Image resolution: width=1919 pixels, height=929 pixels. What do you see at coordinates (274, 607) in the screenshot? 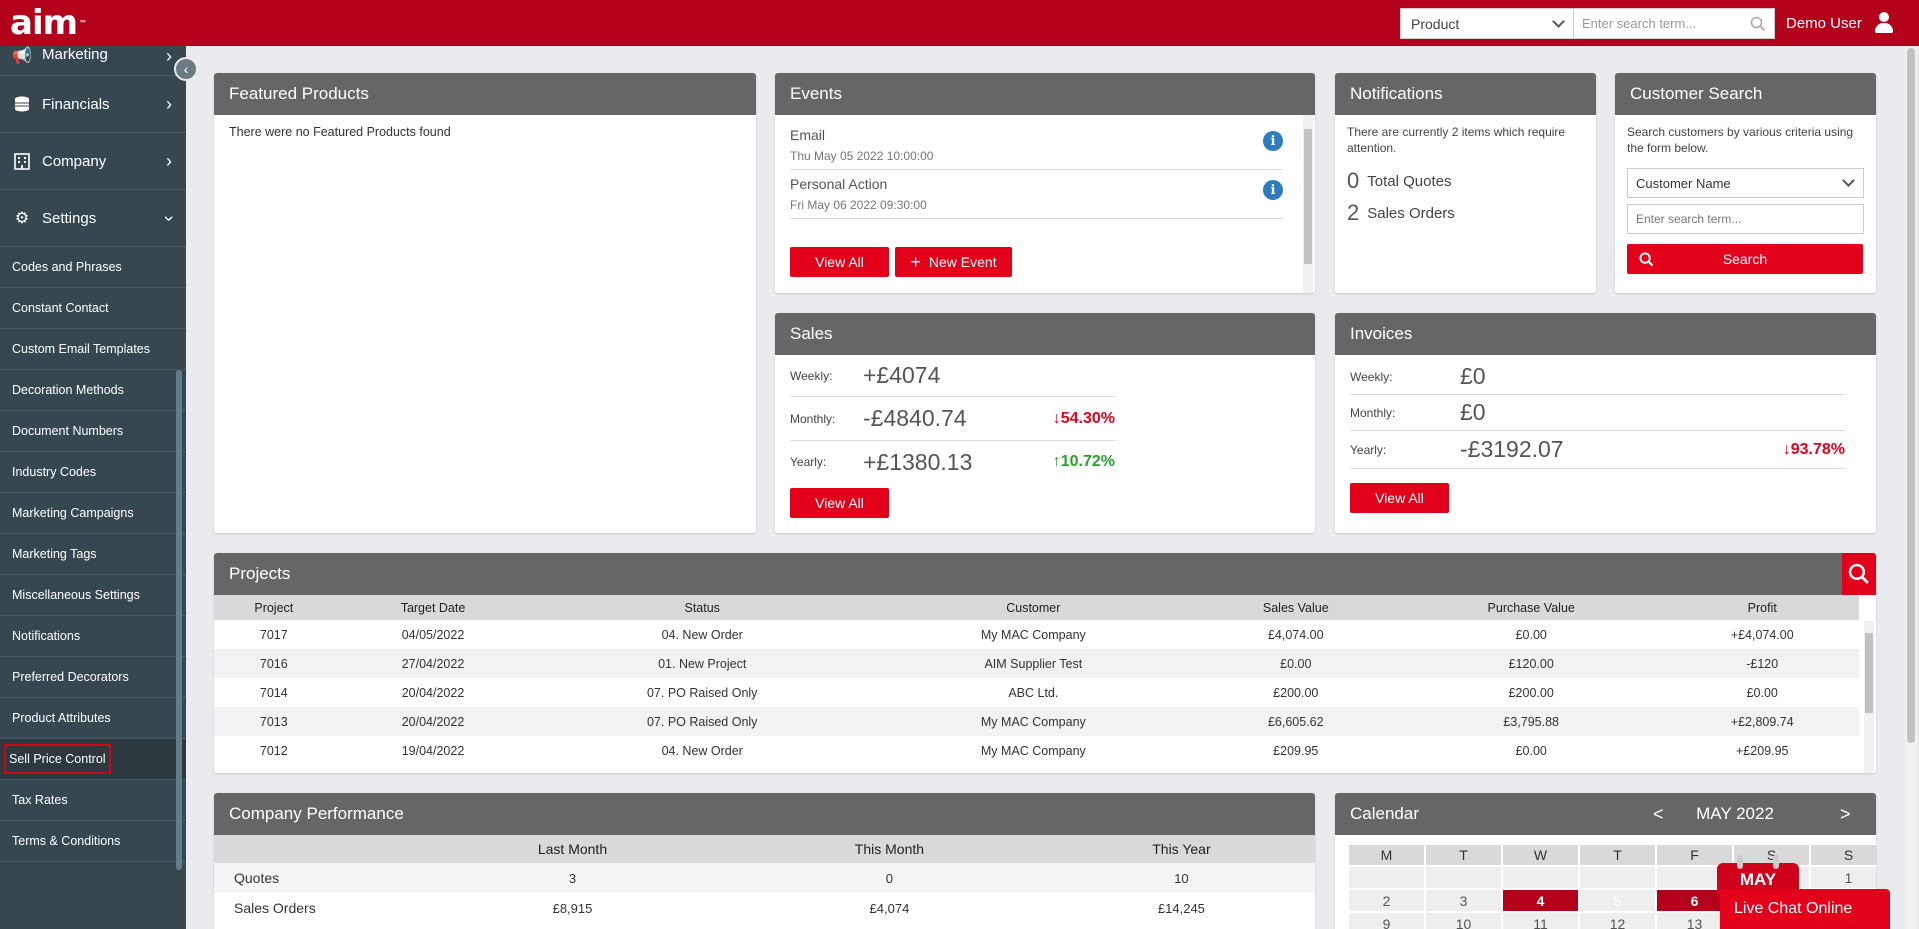
I see `column-header: Project` at bounding box center [274, 607].